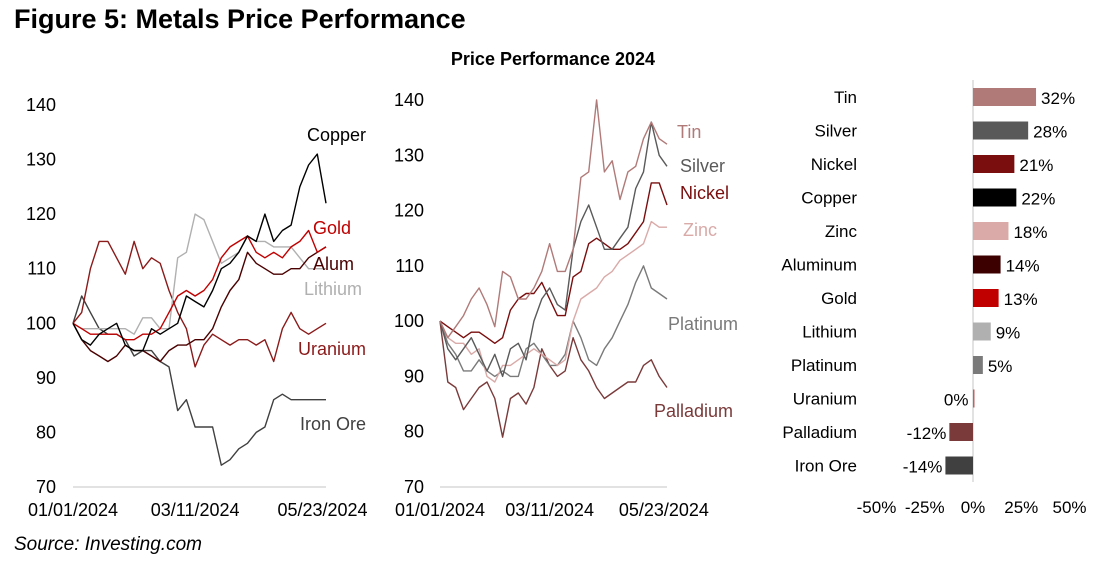 This screenshot has width=1106, height=565. I want to click on bar-category-label: Silver, so click(835, 131).